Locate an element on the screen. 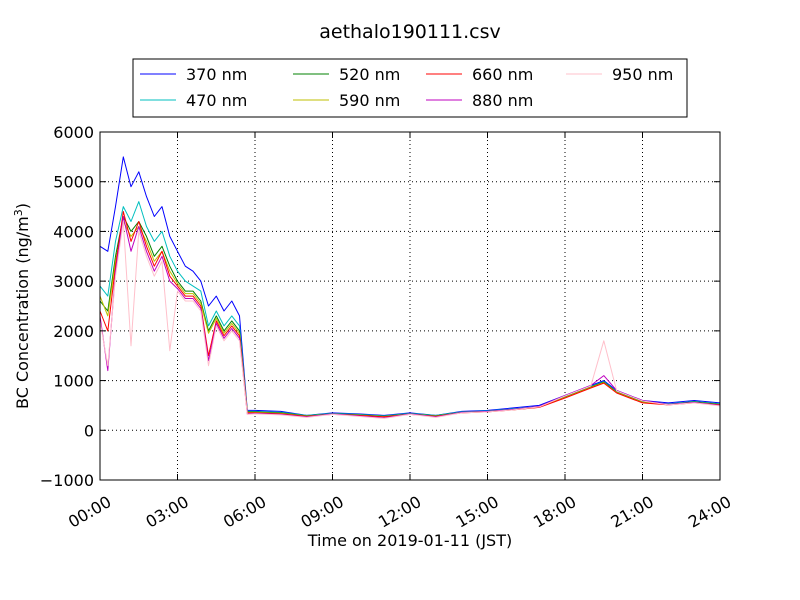 The width and height of the screenshot is (800, 600). x-tick-label: 18:00 is located at coordinates (554, 512).